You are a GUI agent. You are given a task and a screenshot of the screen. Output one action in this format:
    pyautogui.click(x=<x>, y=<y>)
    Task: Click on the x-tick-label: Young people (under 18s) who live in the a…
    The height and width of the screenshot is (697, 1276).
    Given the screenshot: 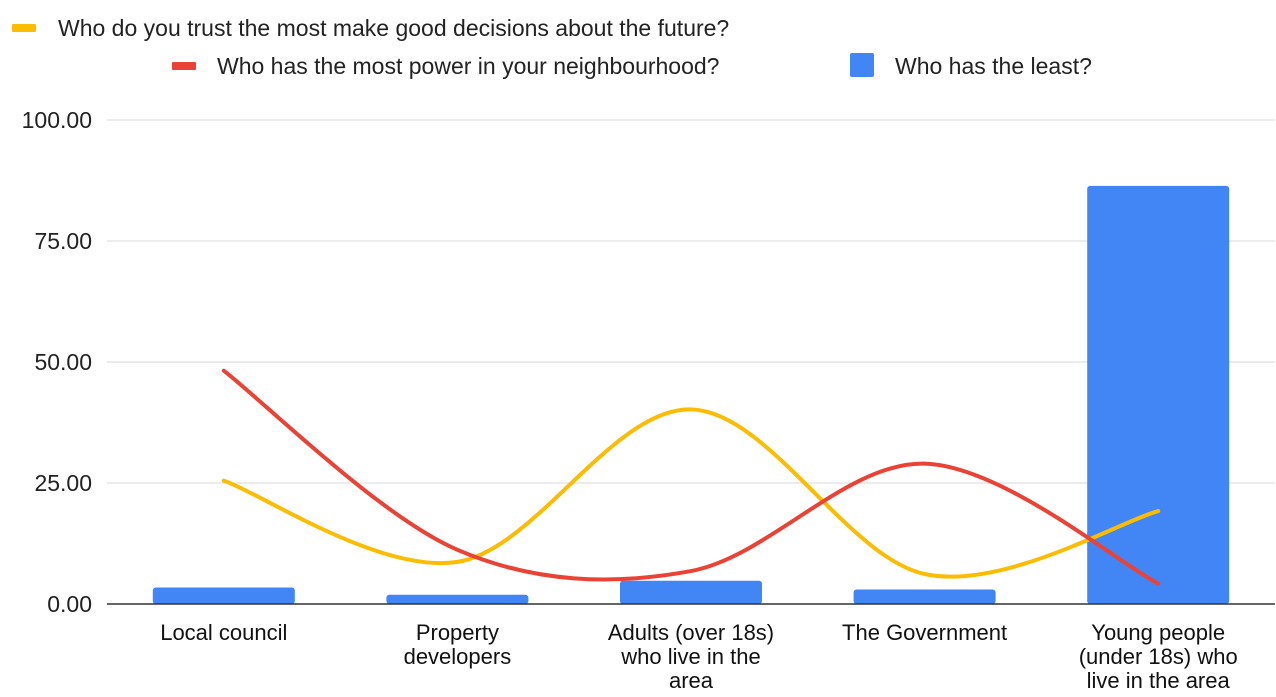 What is the action you would take?
    pyautogui.click(x=1158, y=656)
    